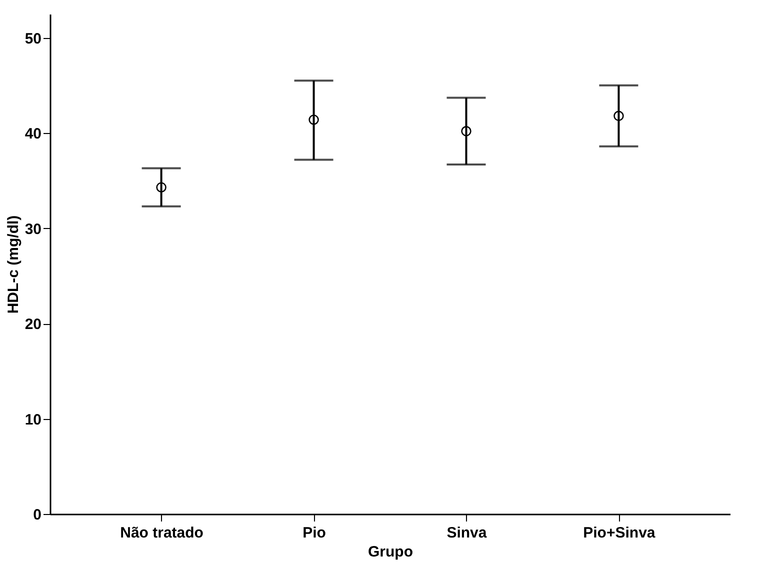 The height and width of the screenshot is (574, 758). I want to click on y-axis-title: HDL-c (mg/dl), so click(13, 264).